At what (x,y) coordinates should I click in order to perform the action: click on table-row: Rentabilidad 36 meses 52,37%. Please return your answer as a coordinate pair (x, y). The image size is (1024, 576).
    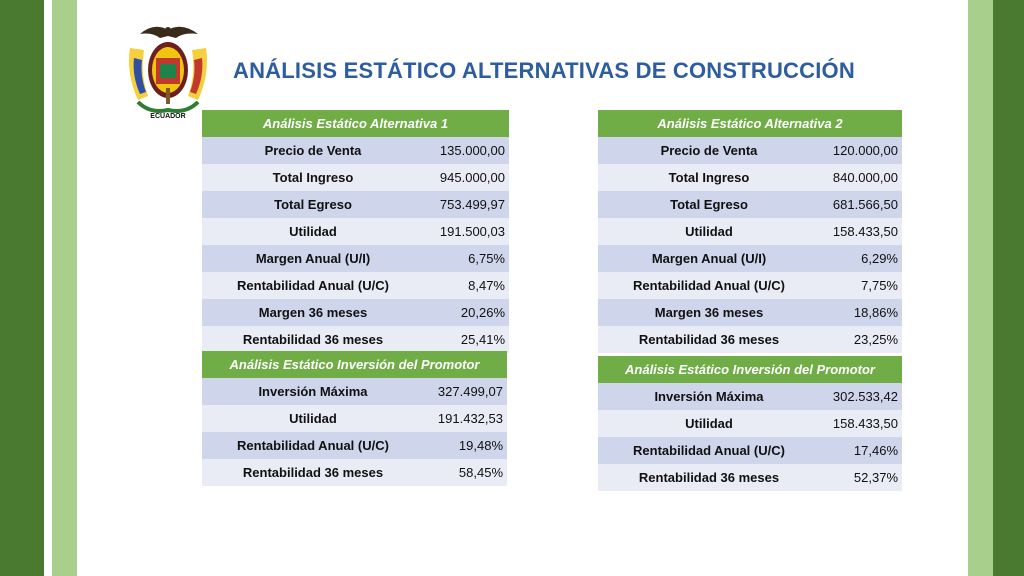
    Looking at the image, I should click on (750, 477).